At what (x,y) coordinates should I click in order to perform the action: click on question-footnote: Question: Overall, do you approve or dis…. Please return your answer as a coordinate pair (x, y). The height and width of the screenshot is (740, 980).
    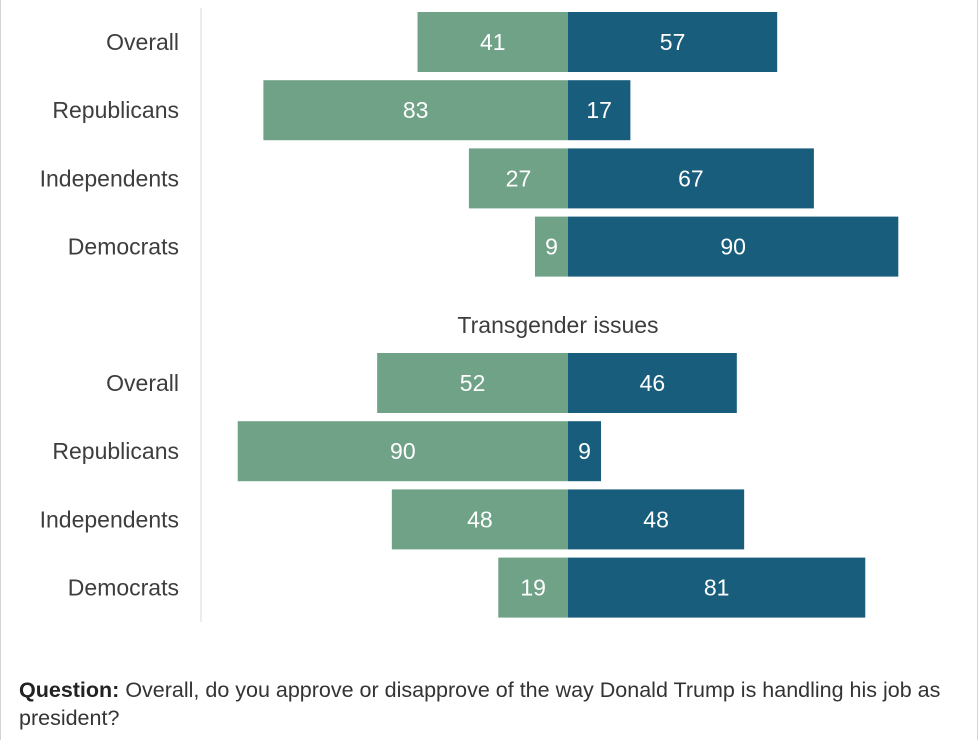
    Looking at the image, I should click on (486, 704).